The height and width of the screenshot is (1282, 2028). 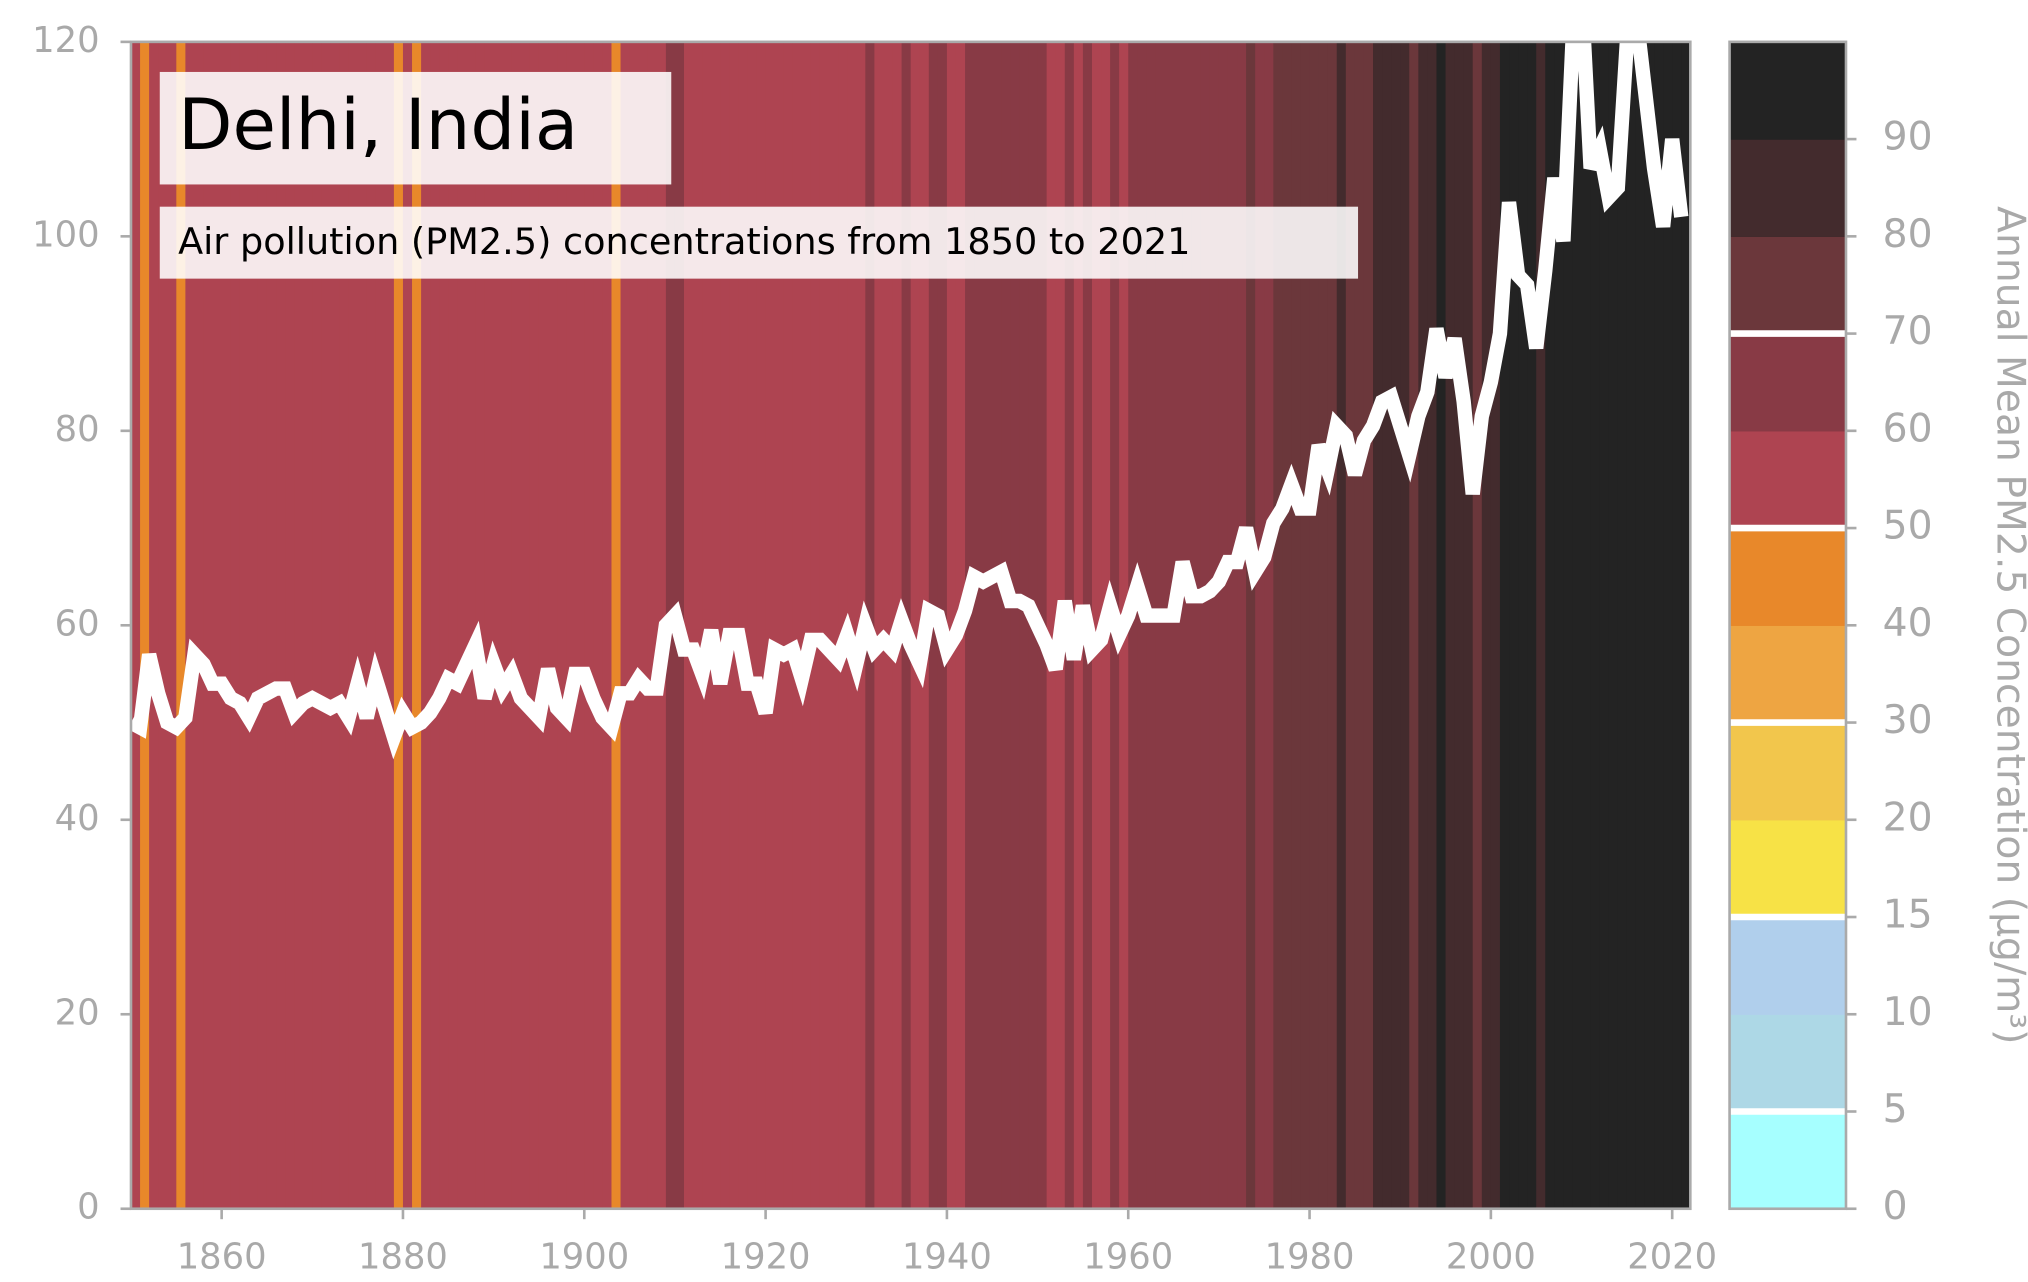 What do you see at coordinates (1908, 331) in the screenshot?
I see `colorbar-tick-label: 70` at bounding box center [1908, 331].